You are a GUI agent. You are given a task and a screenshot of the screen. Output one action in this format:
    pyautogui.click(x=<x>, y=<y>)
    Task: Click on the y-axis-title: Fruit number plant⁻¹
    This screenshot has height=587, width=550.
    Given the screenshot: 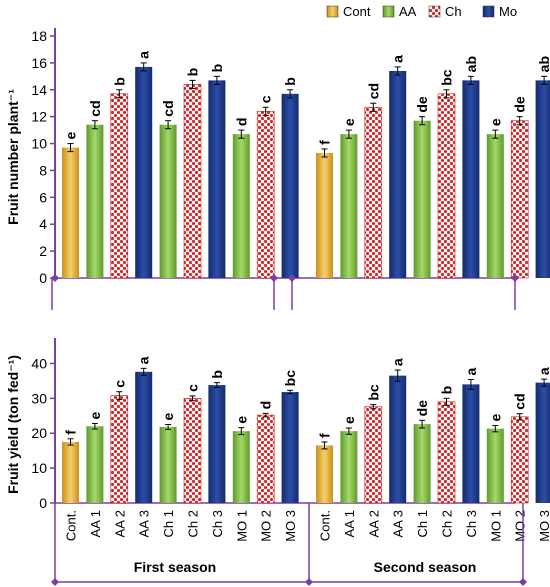 What is the action you would take?
    pyautogui.click(x=13, y=157)
    